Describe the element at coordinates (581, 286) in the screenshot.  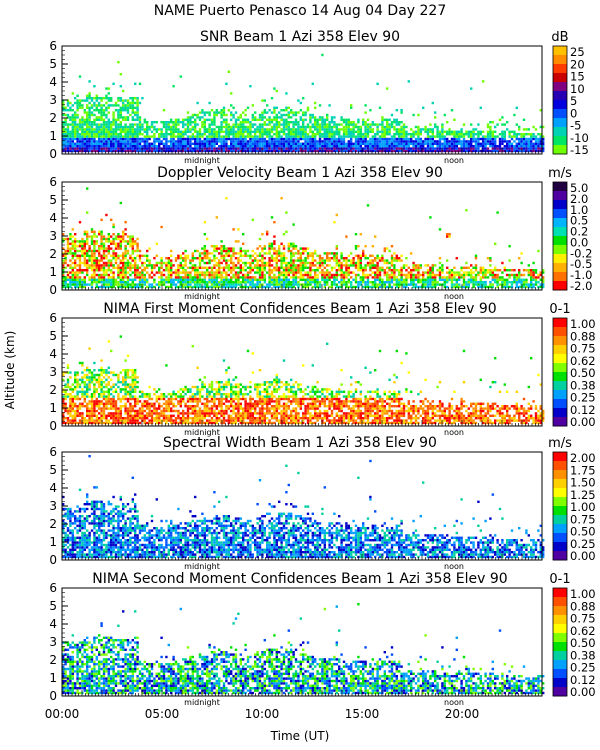
I see `colorbar-label: -2.0` at that location.